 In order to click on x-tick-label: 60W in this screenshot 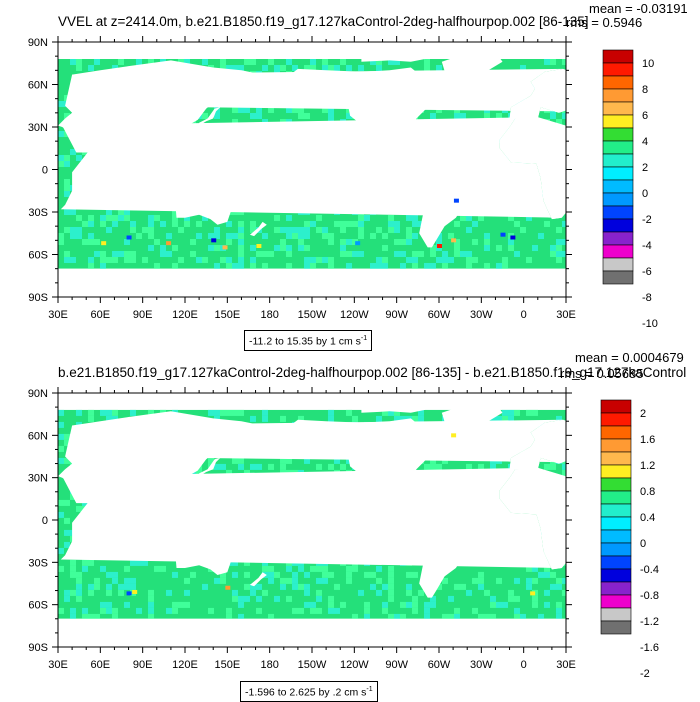, I will do `click(439, 315)`.